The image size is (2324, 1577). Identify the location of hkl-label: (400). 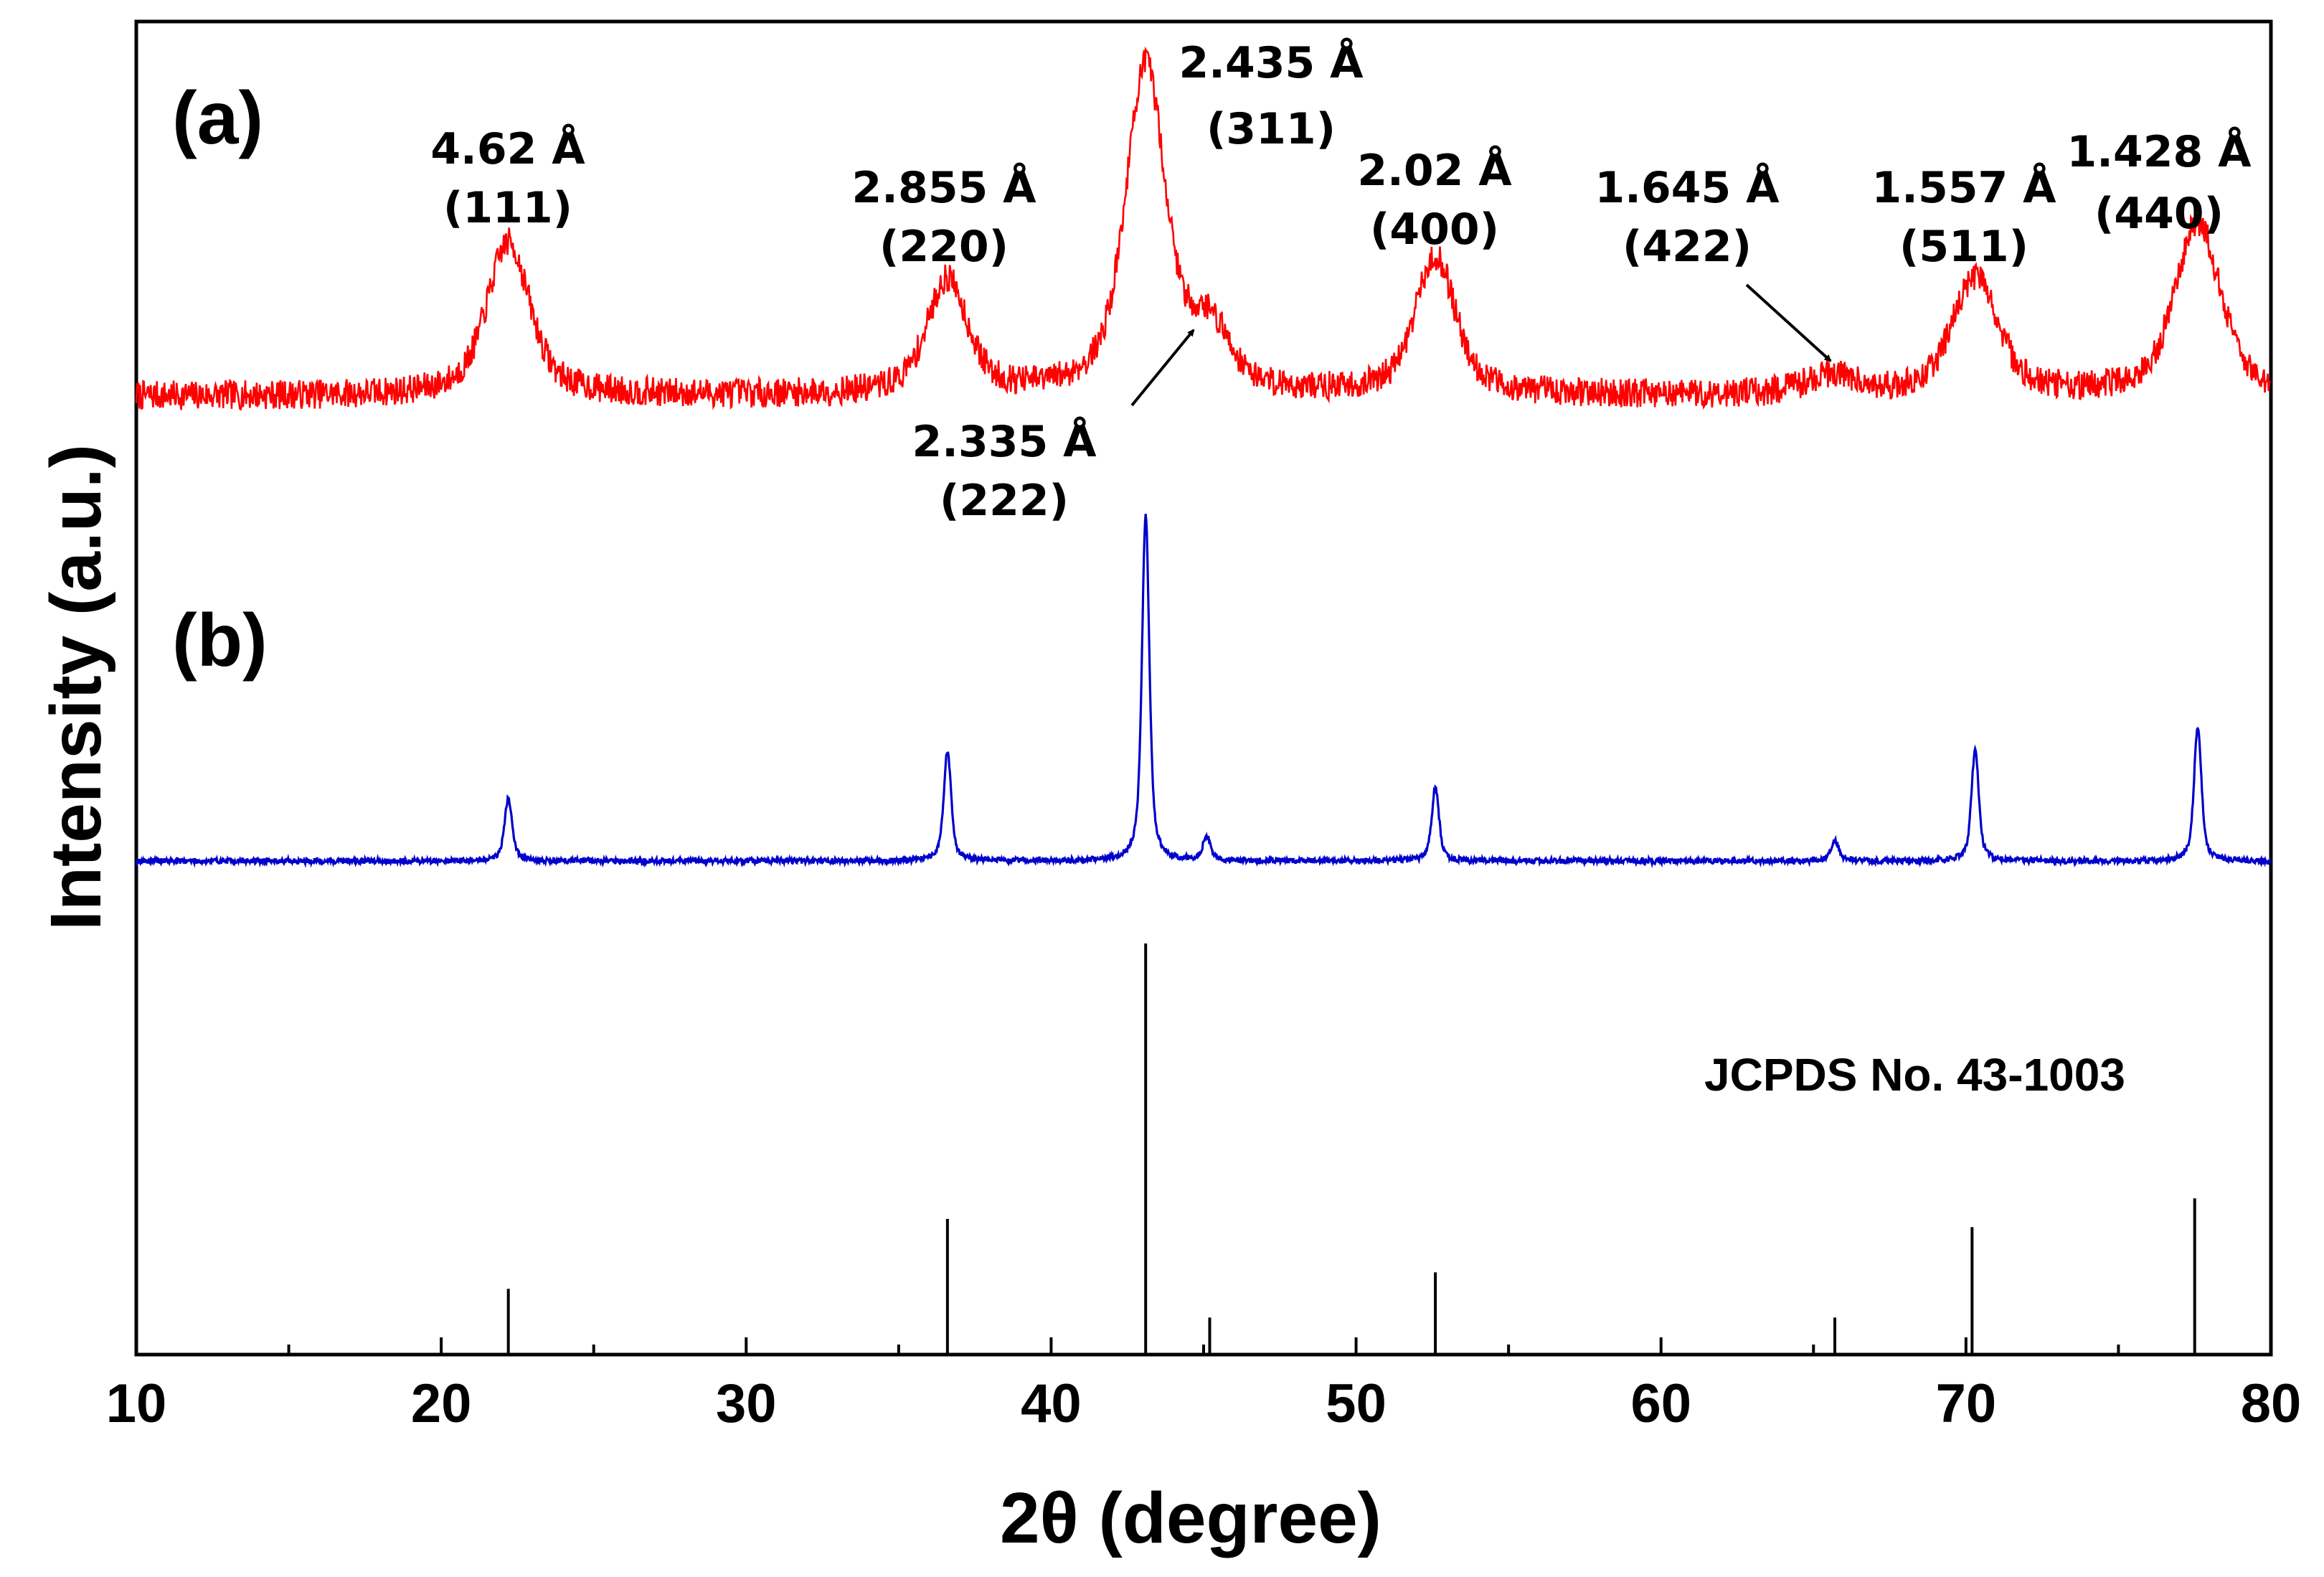
(1434, 229).